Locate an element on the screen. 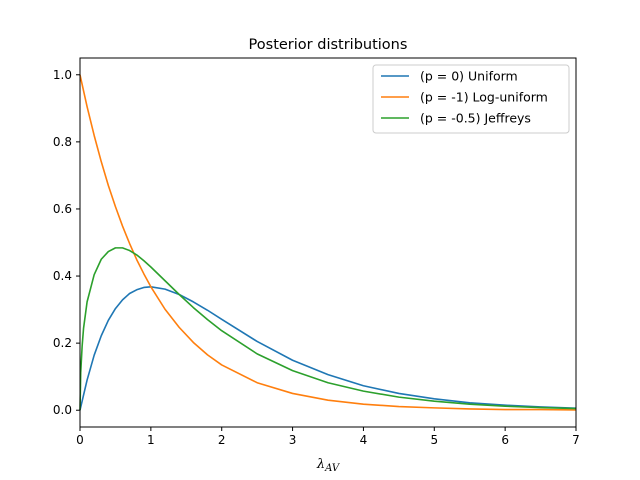 This screenshot has width=640, height=480. legend-label-1: (p = -1) Log-uniform is located at coordinates (484, 97).